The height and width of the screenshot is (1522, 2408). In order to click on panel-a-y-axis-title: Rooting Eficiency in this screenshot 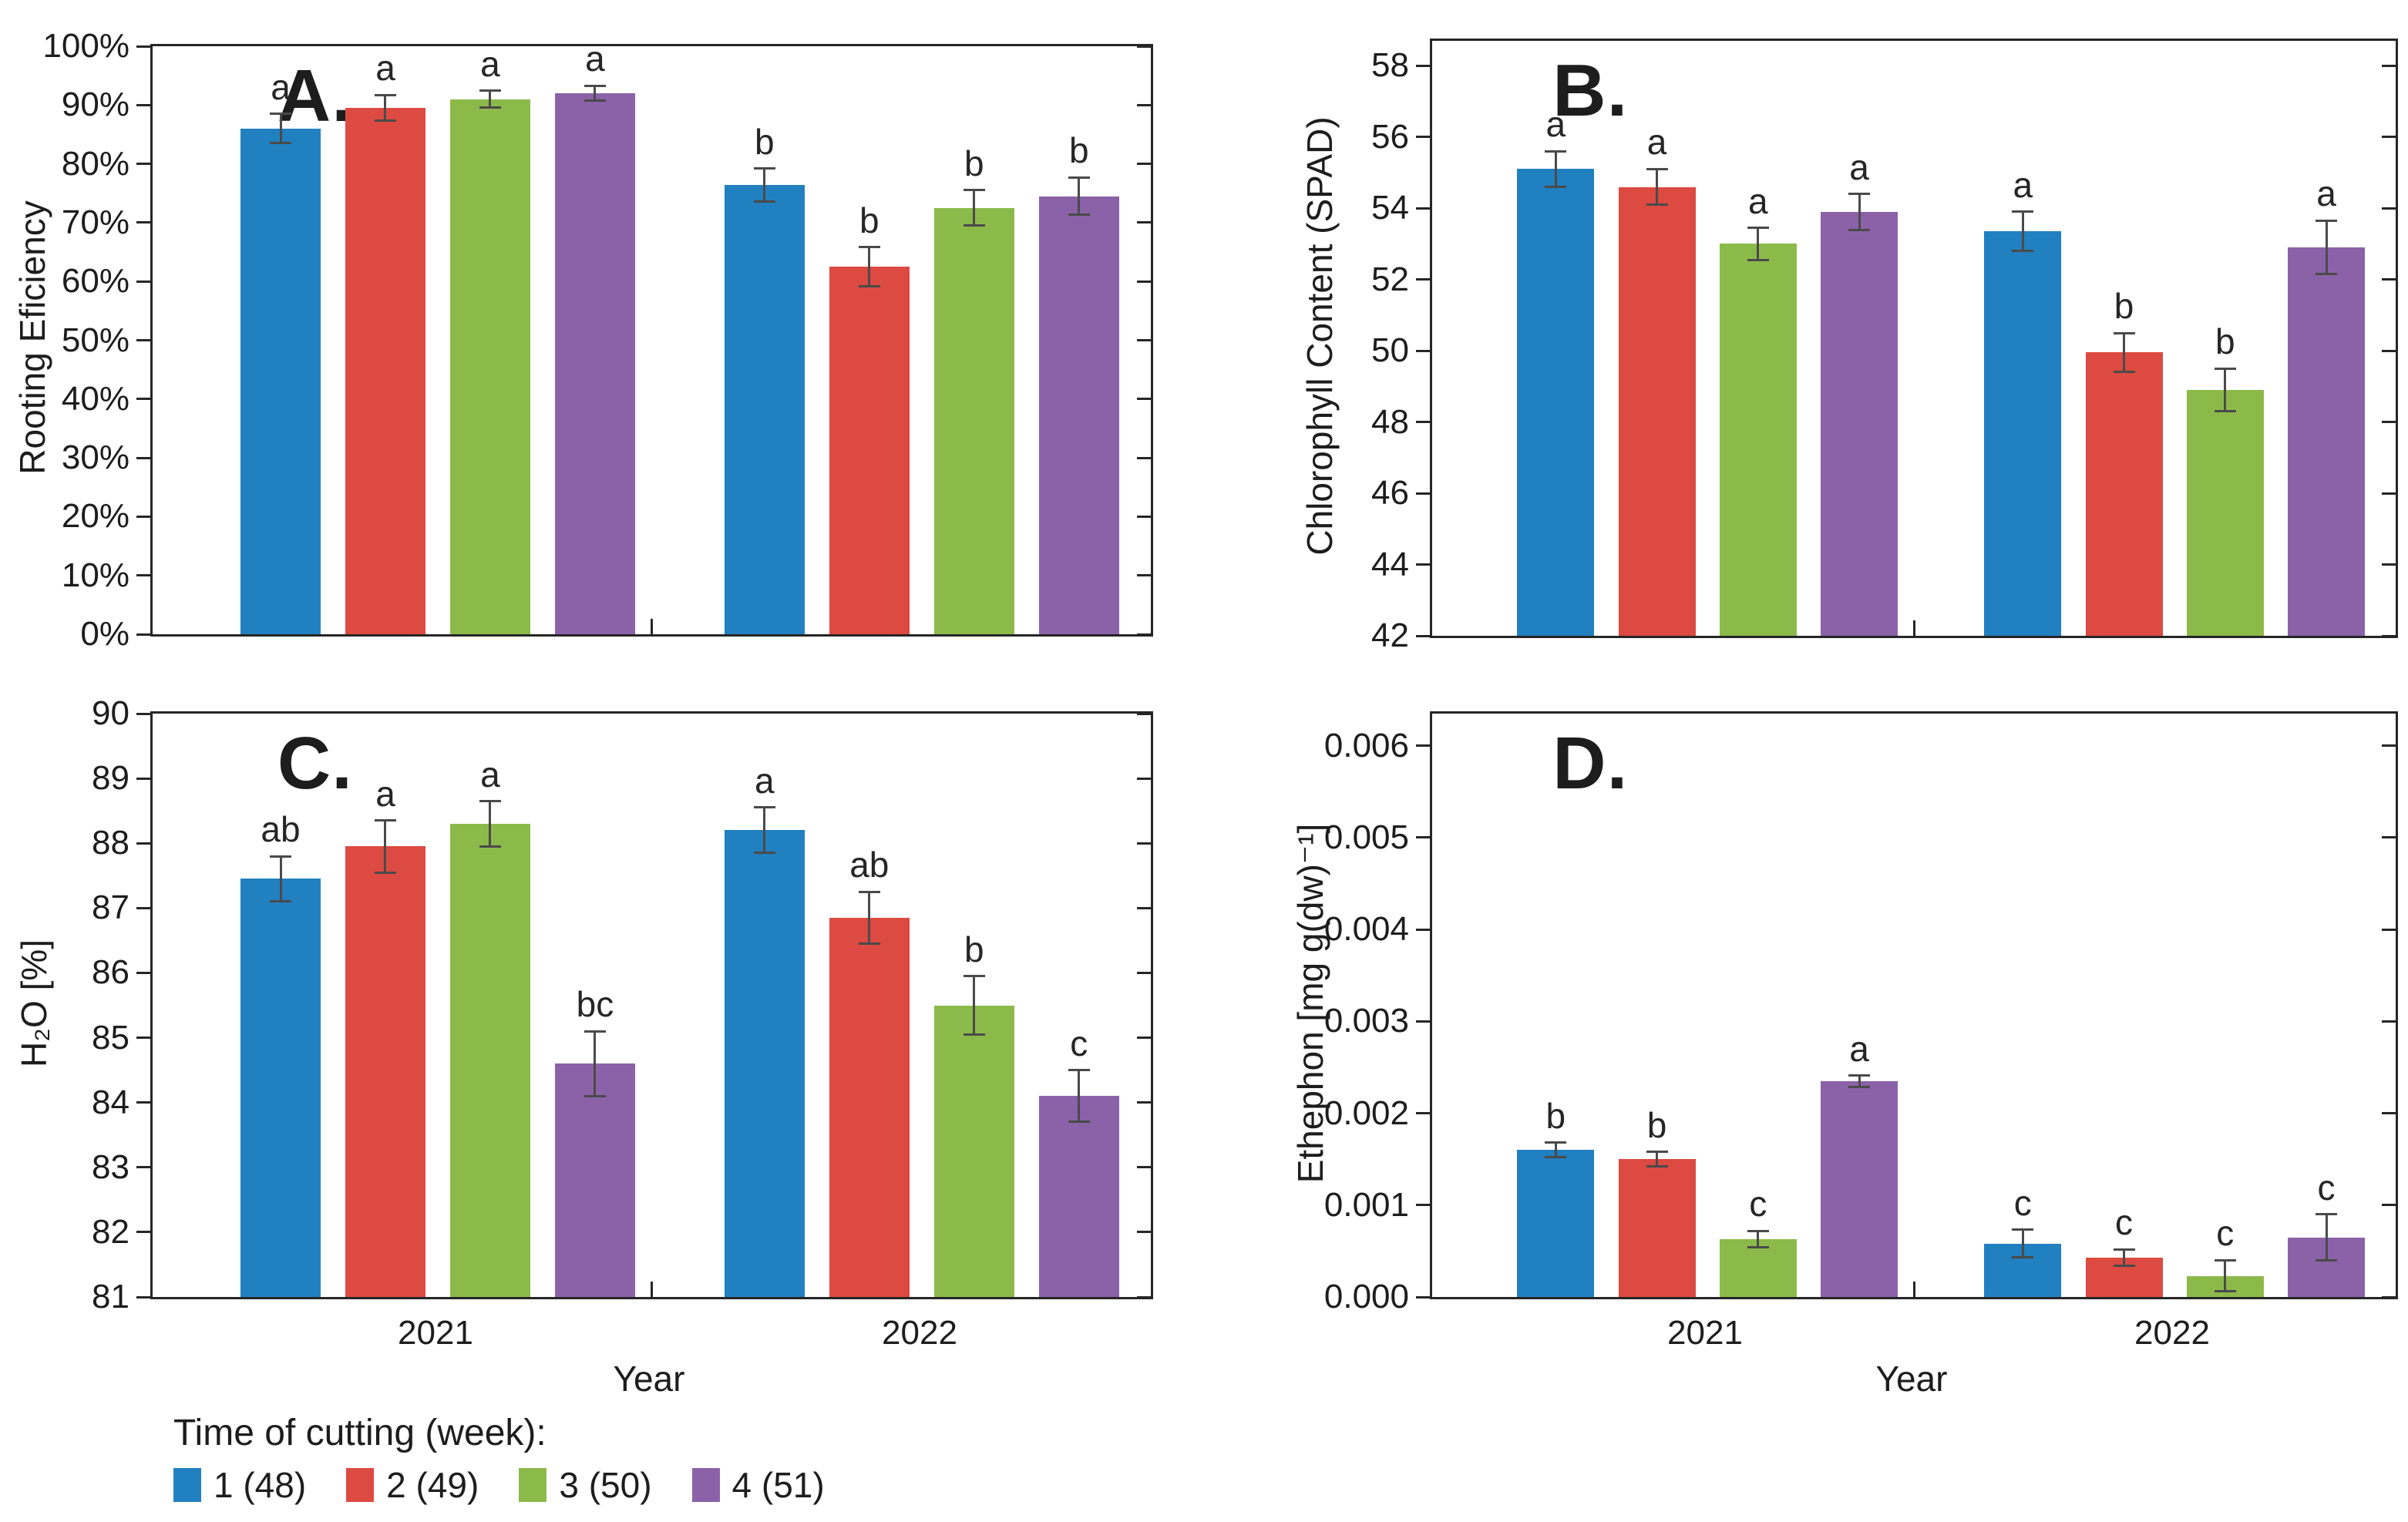, I will do `click(32, 337)`.